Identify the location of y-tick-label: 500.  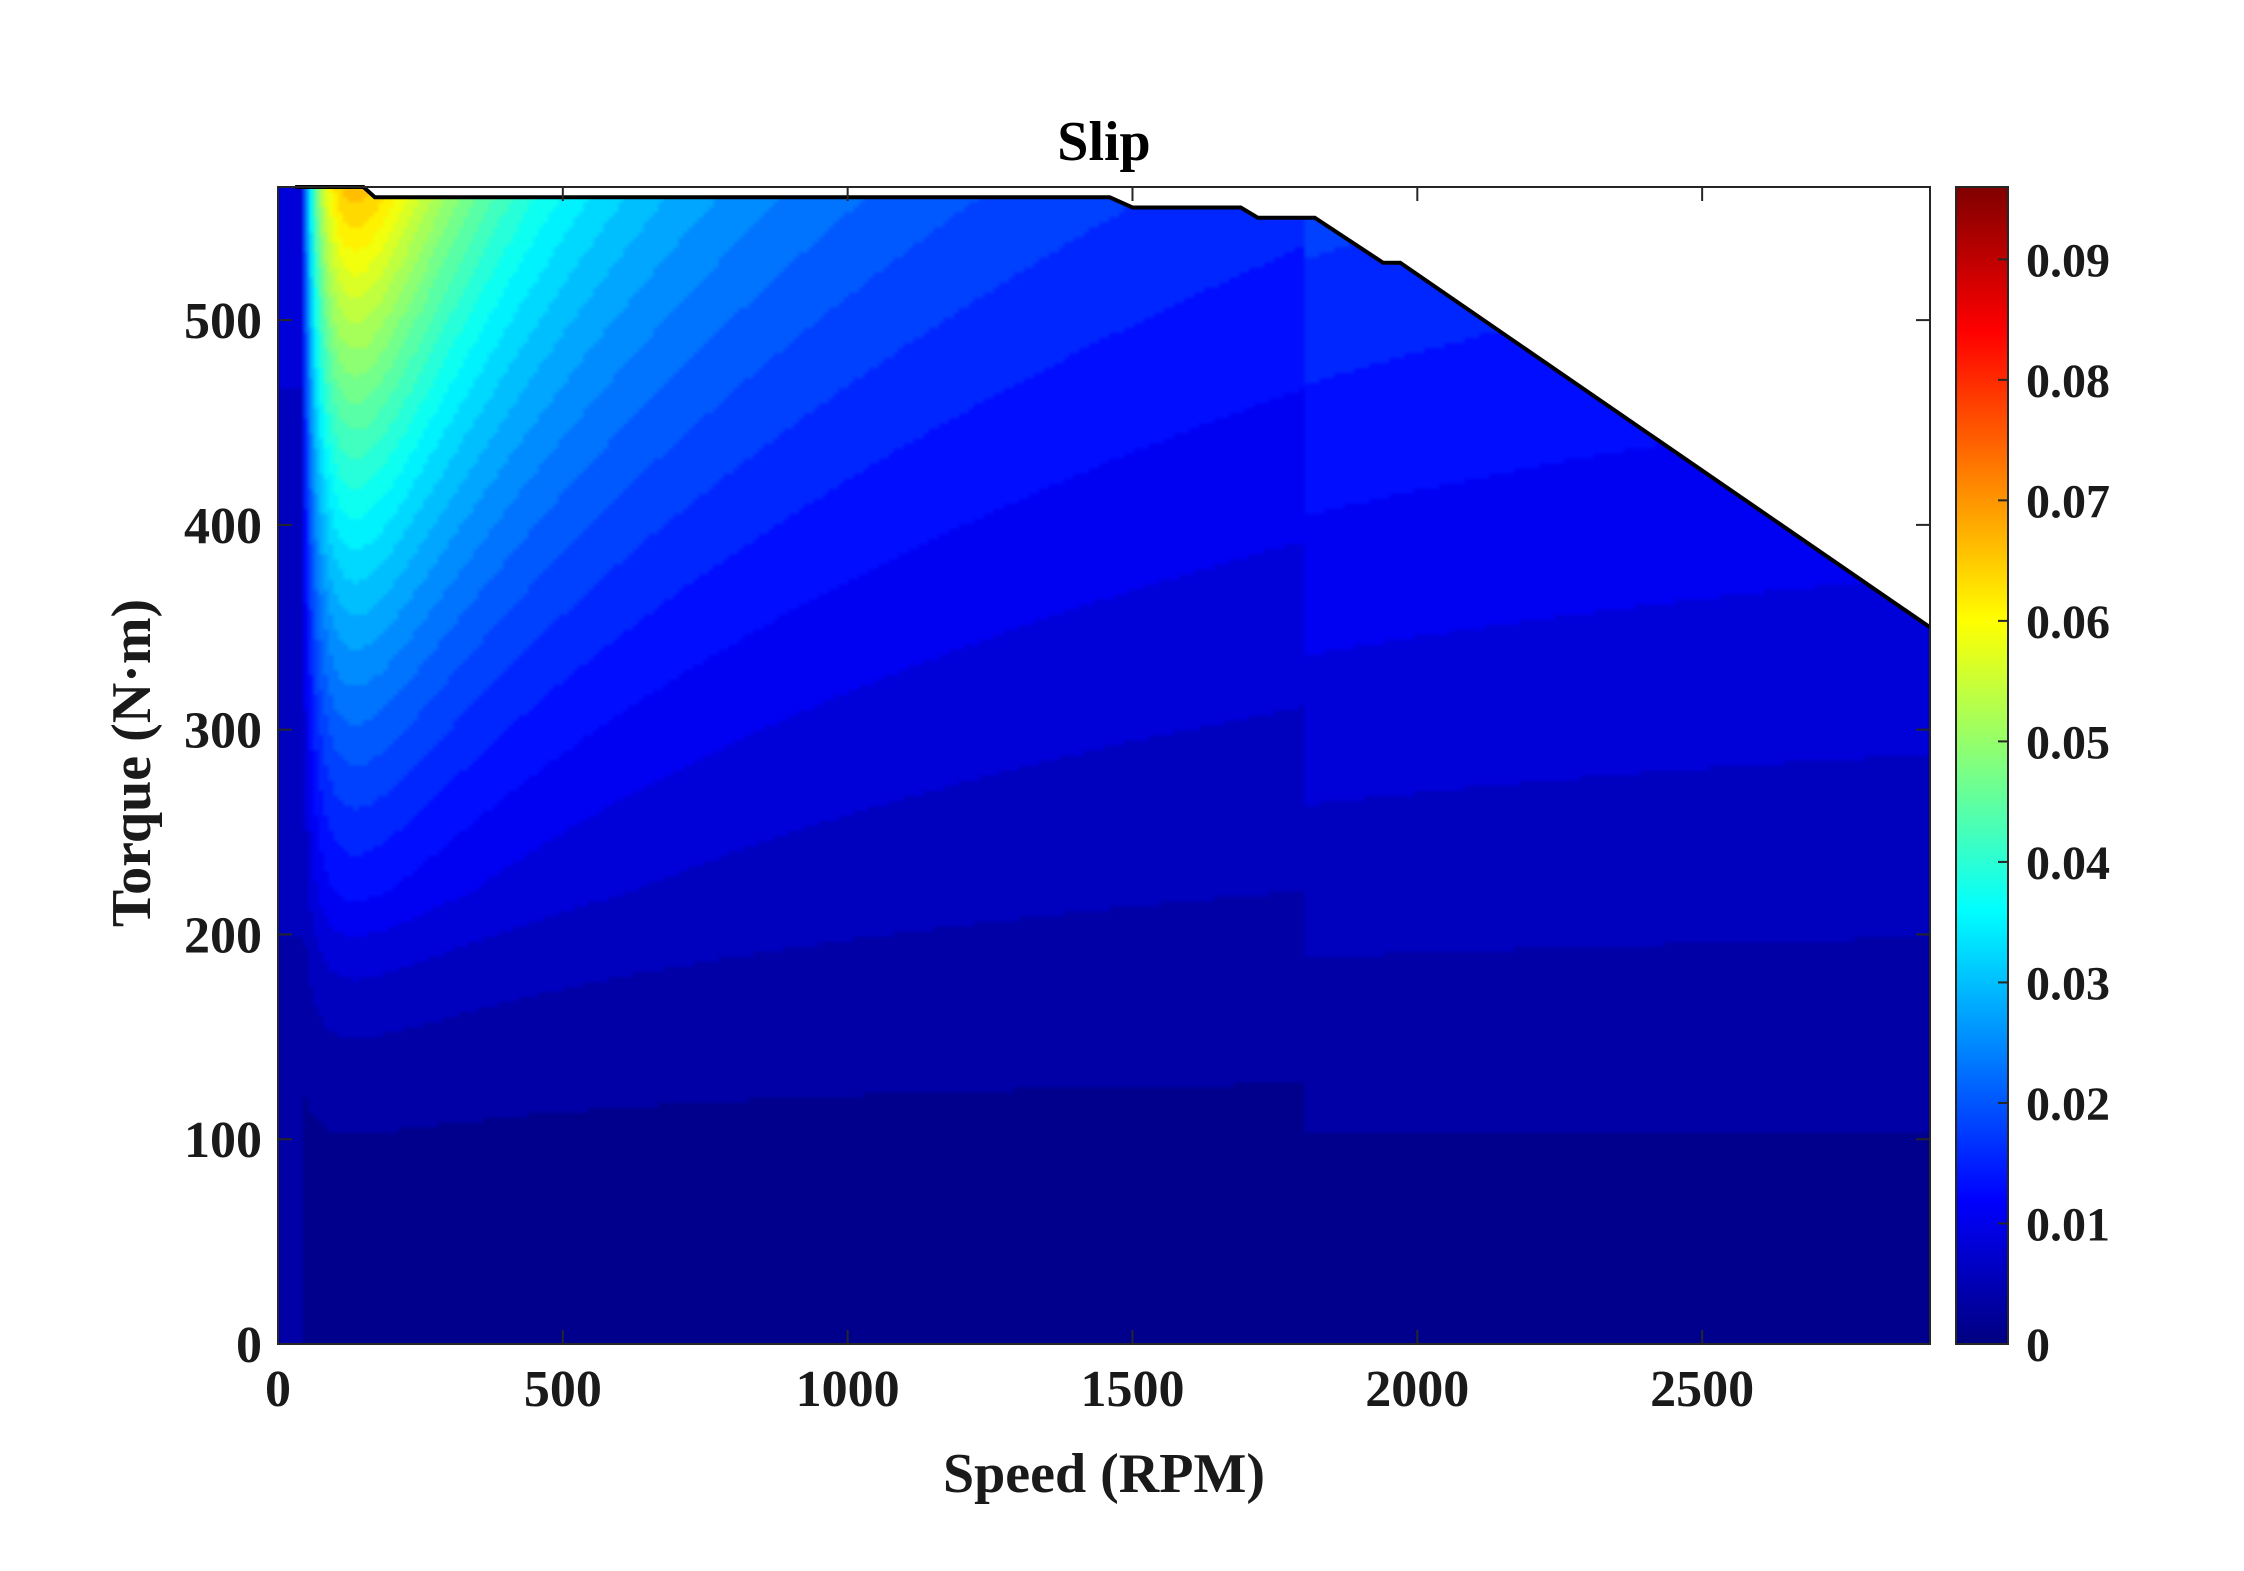
(223, 321).